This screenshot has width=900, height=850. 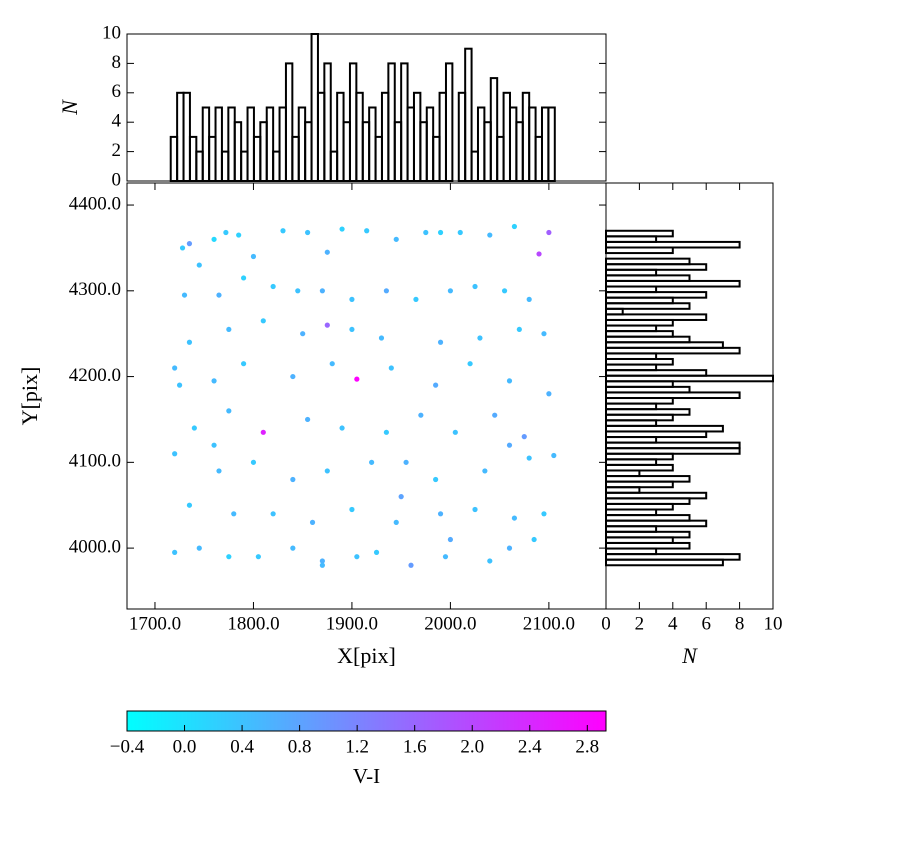 I want to click on x-axis-label: N, so click(x=689, y=655).